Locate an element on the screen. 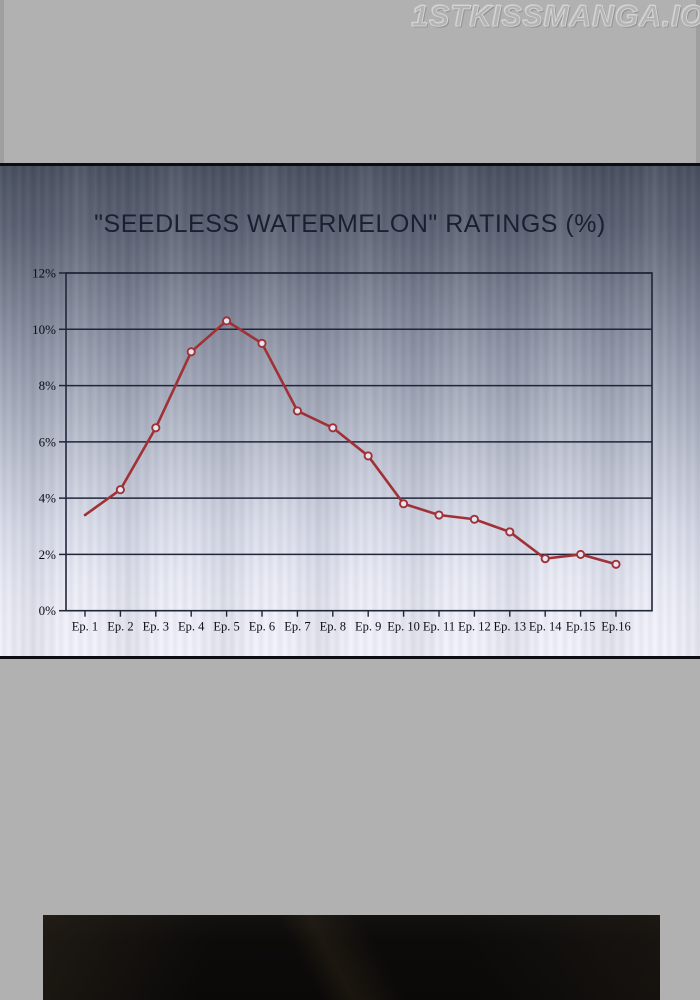  x-tick-label: Ep. 7 is located at coordinates (297, 627).